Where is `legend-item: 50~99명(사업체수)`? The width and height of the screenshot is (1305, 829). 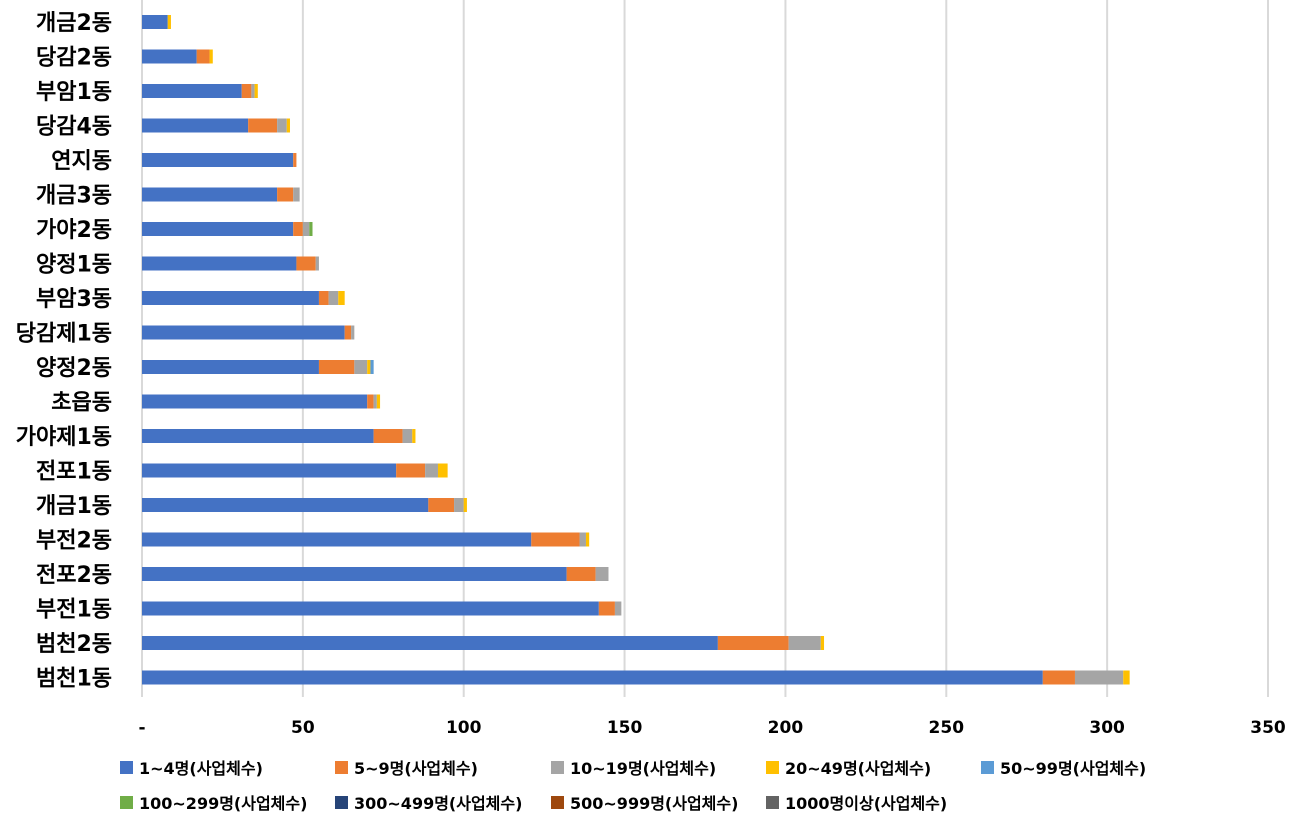 legend-item: 50~99명(사업체수) is located at coordinates (1063, 768).